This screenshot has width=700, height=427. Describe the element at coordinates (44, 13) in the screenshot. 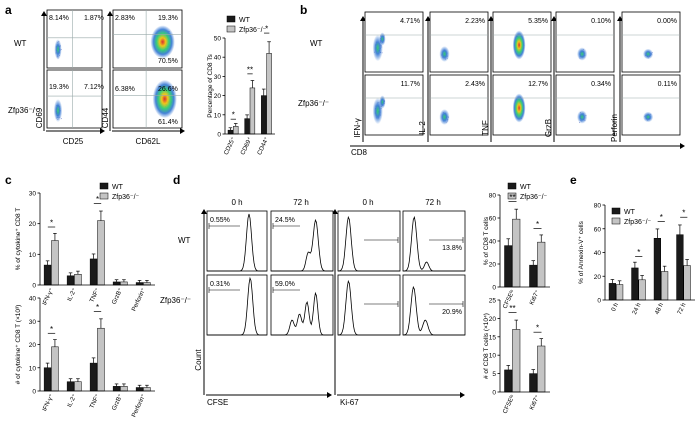

I see `panel-a-yarrow-1-head` at that location.